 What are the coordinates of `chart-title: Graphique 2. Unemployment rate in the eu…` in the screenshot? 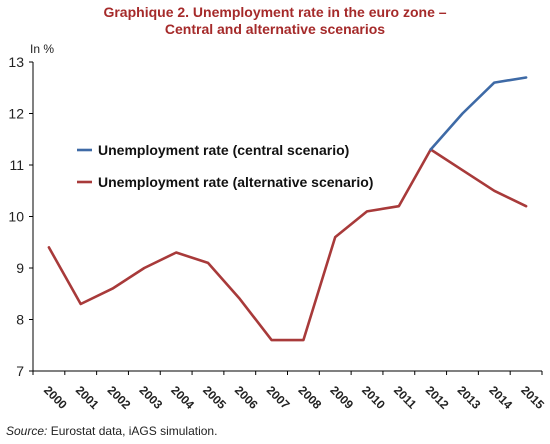 It's located at (275, 12).